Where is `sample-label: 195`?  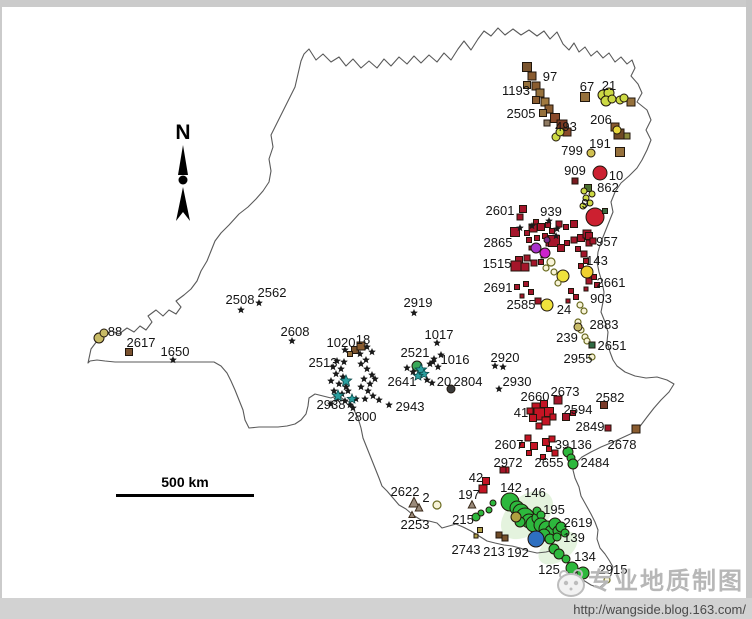 sample-label: 195 is located at coordinates (554, 509).